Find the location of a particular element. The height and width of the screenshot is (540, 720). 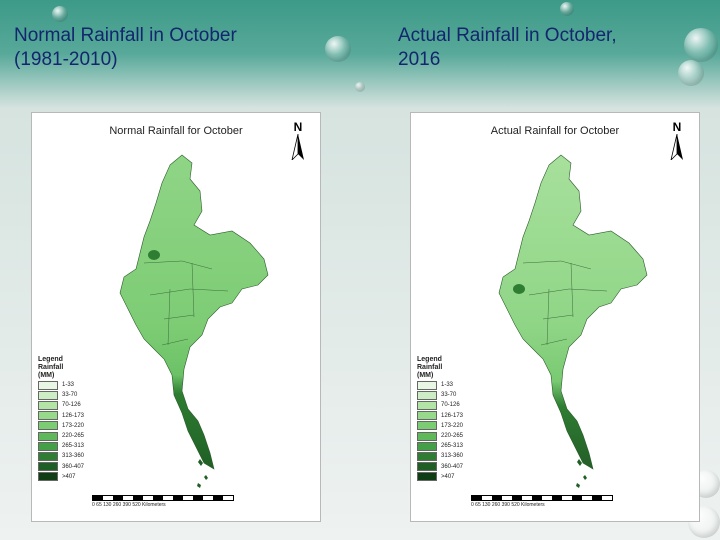

left-title-line1: Normal Rainfall in October is located at coordinates (125, 35).